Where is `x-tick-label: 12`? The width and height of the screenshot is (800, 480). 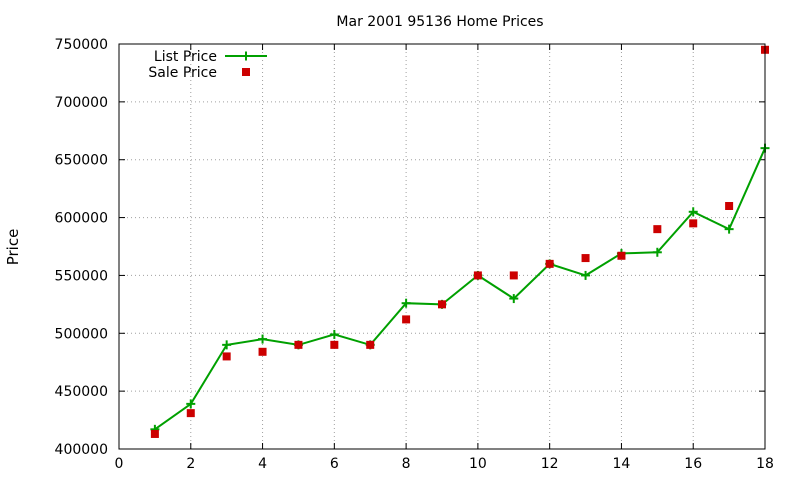
x-tick-label: 12 is located at coordinates (550, 464).